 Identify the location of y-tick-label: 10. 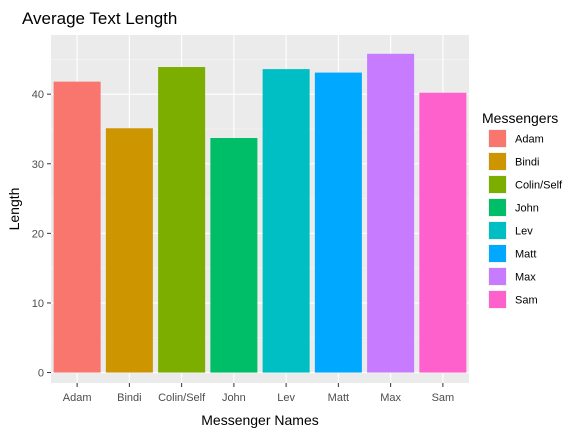
(38, 304).